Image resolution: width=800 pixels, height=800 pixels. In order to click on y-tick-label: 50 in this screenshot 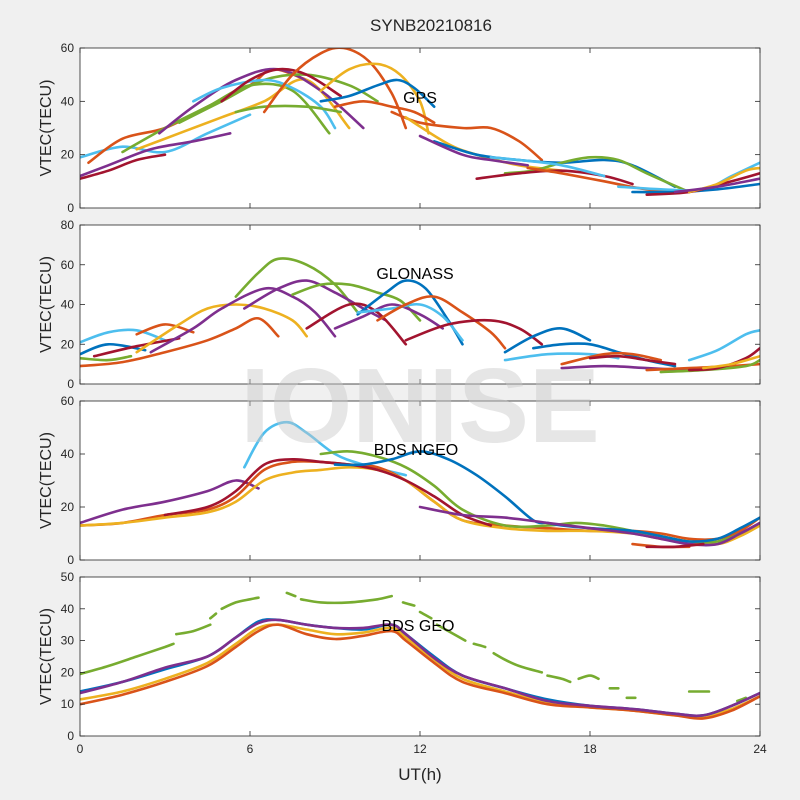, I will do `click(68, 577)`.